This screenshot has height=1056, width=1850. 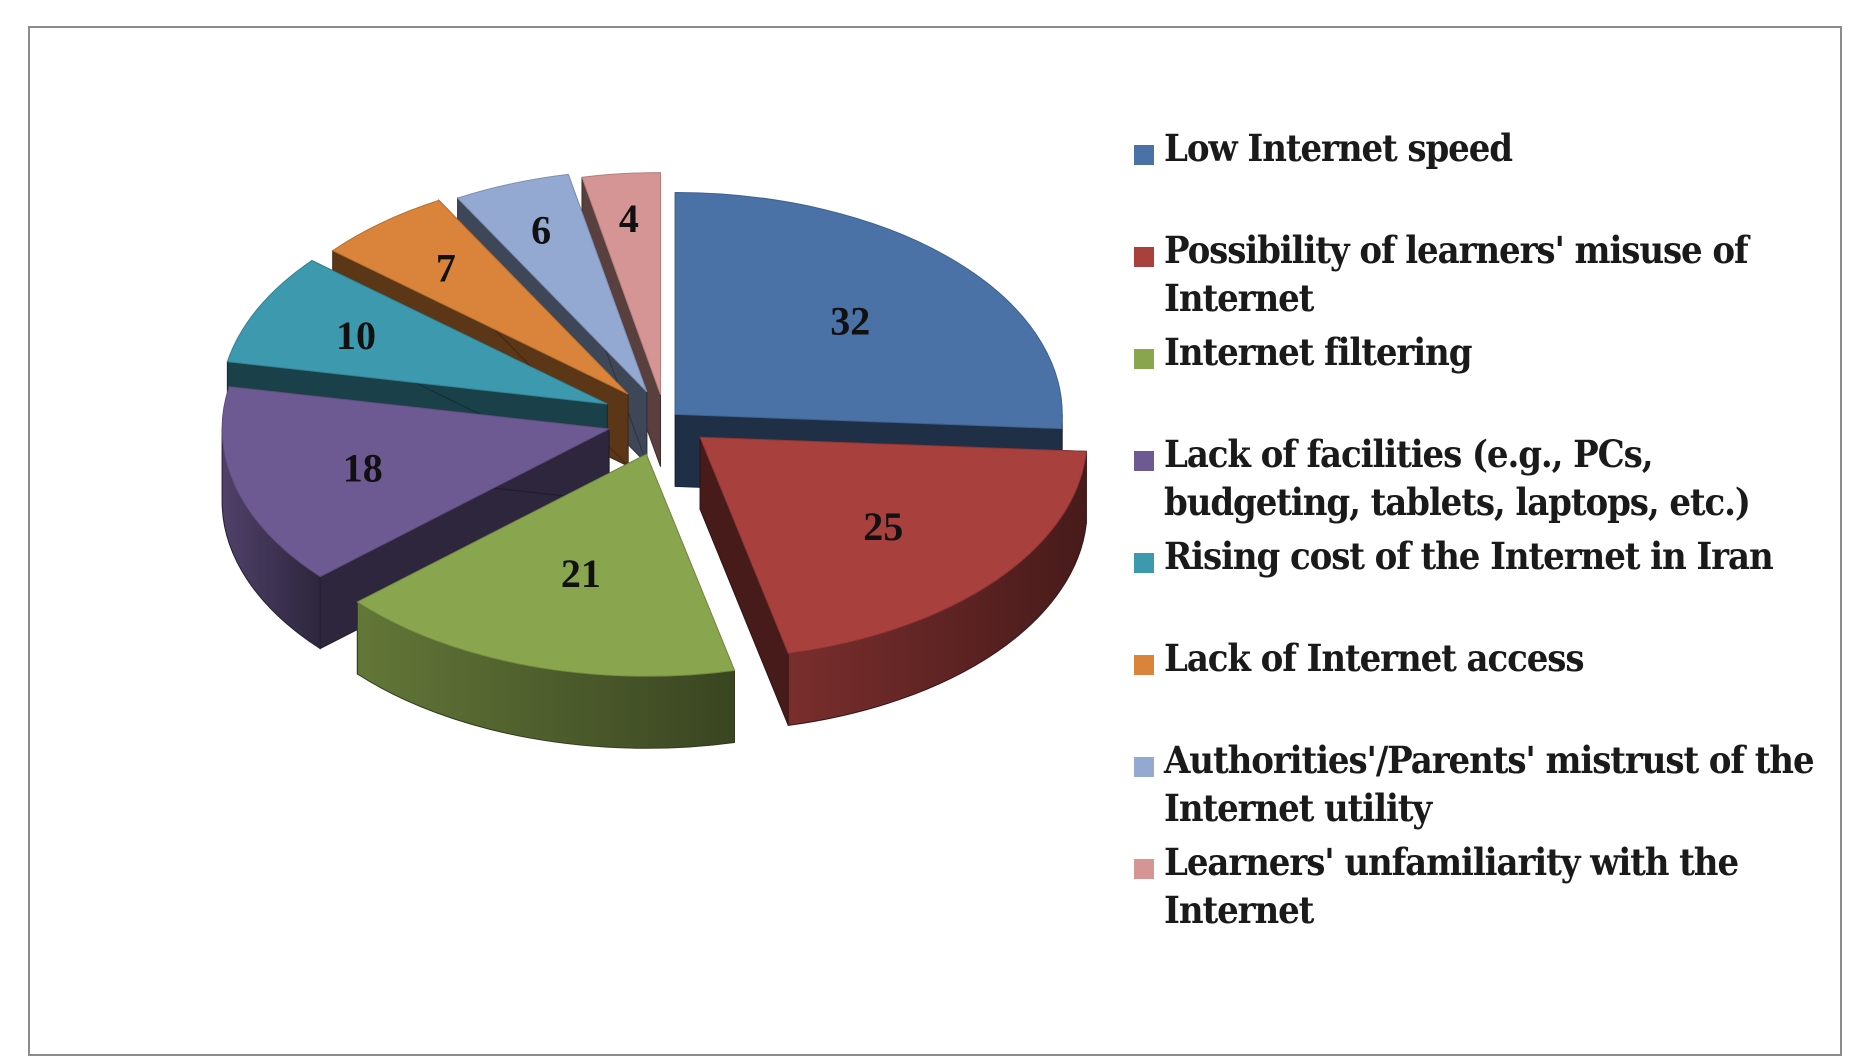 I want to click on data-label-2: 21, so click(x=581, y=573).